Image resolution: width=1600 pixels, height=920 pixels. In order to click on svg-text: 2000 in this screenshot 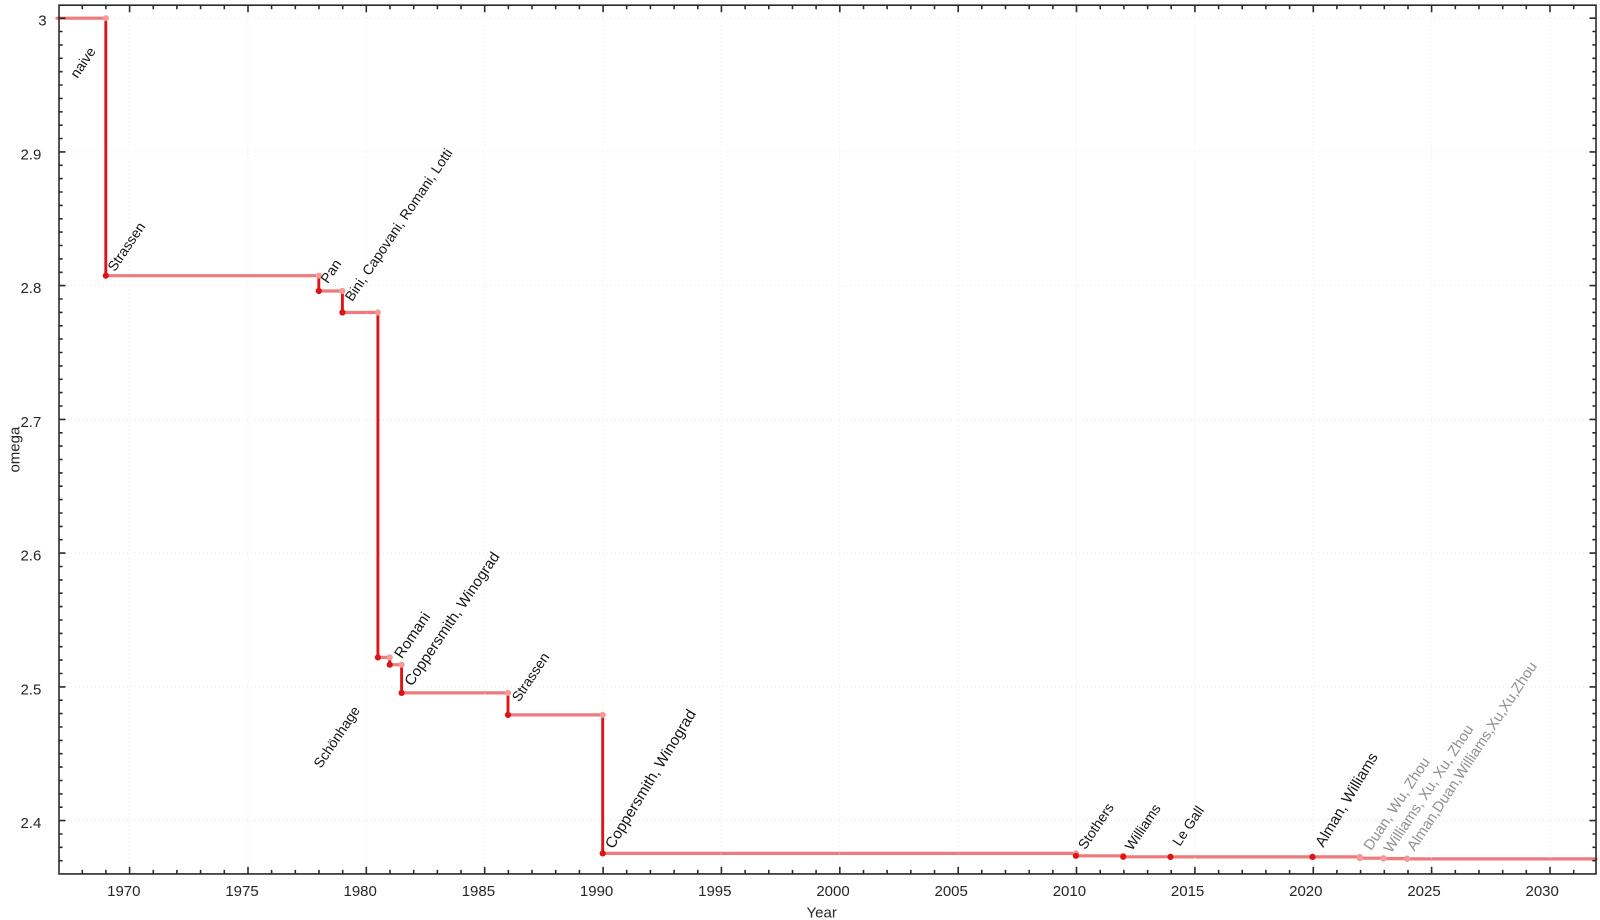, I will do `click(832, 891)`.